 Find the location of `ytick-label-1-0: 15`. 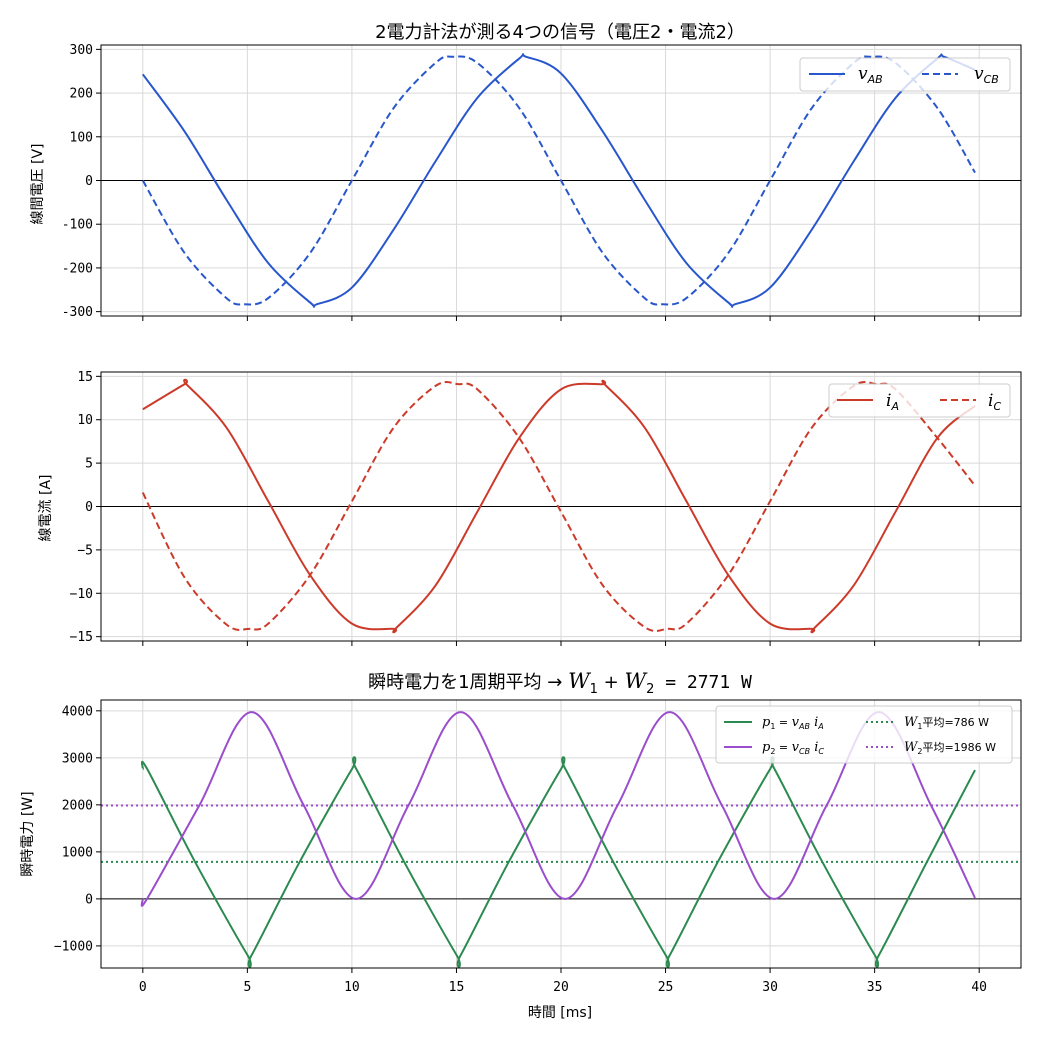

ytick-label-1-0: 15 is located at coordinates (85, 377).